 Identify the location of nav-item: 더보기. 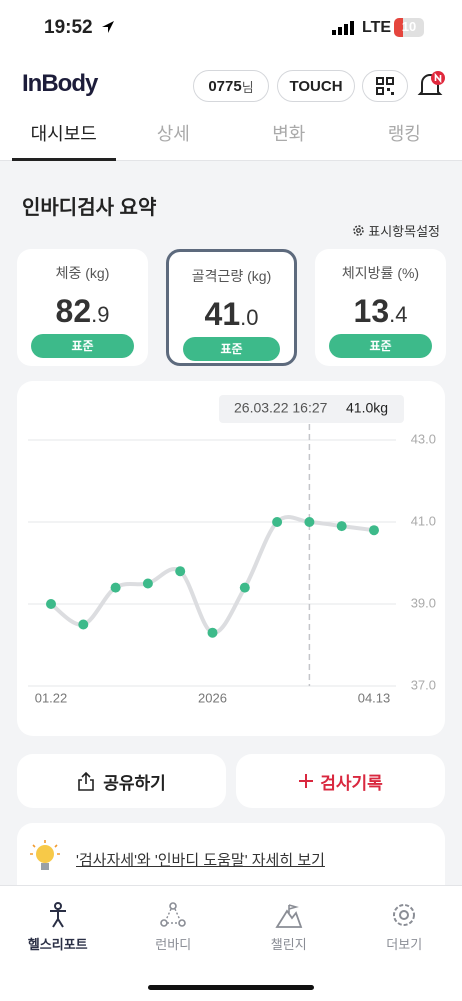
(404, 926).